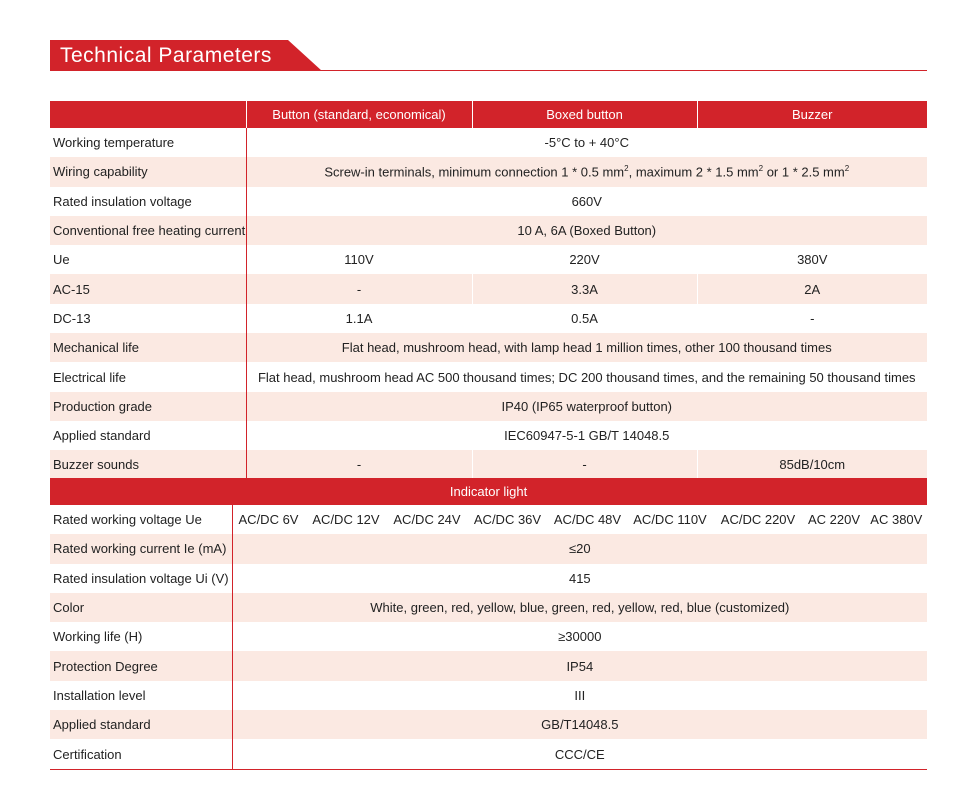  What do you see at coordinates (811, 289) in the screenshot?
I see `cell-value: 2A` at bounding box center [811, 289].